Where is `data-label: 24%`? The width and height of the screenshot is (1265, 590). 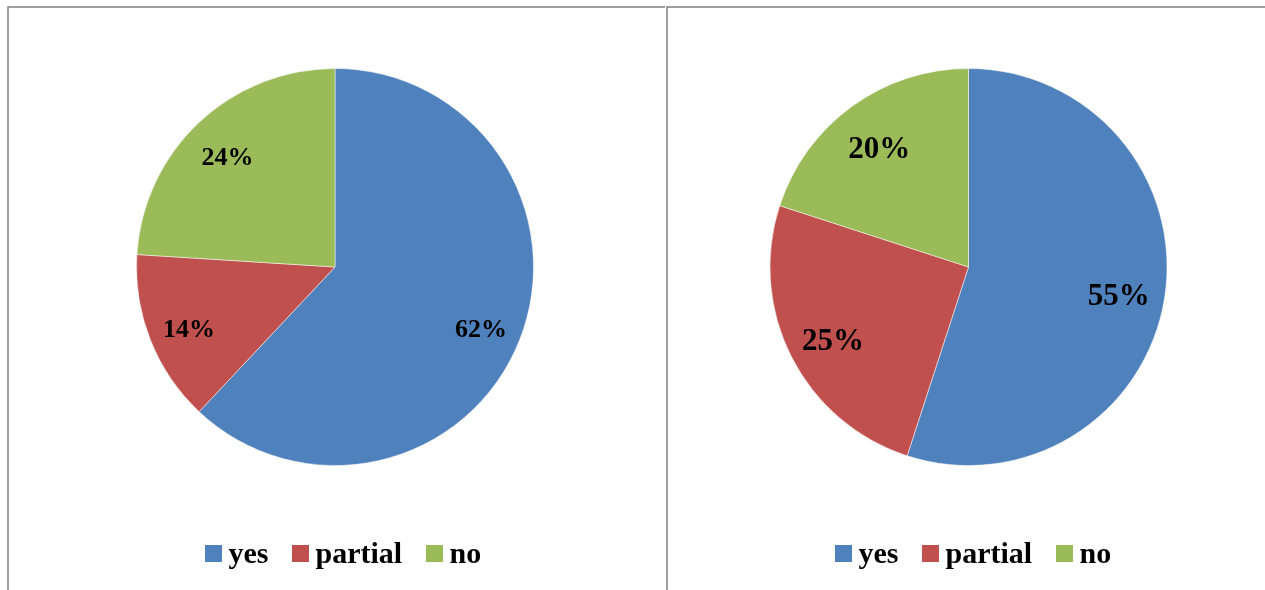 data-label: 24% is located at coordinates (227, 156).